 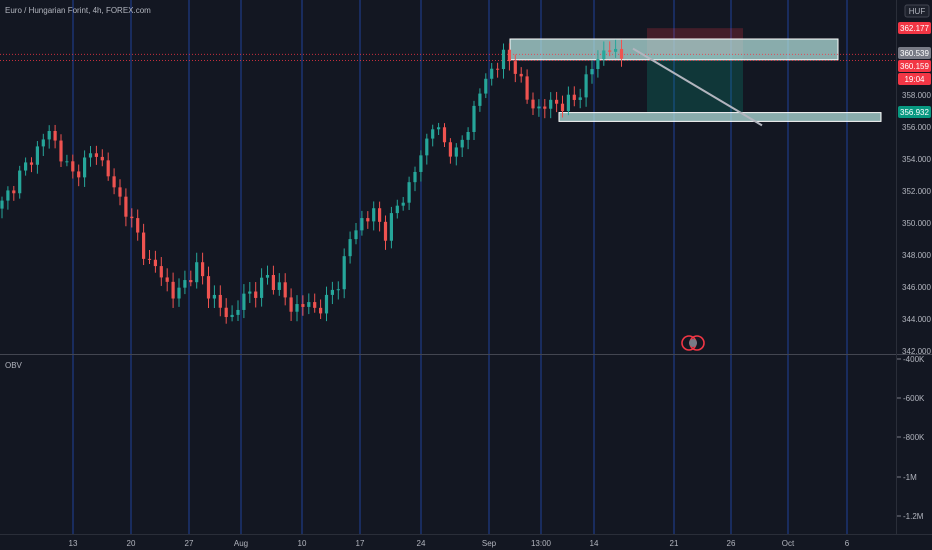 What do you see at coordinates (731, 543) in the screenshot?
I see `time-tick-label: 26` at bounding box center [731, 543].